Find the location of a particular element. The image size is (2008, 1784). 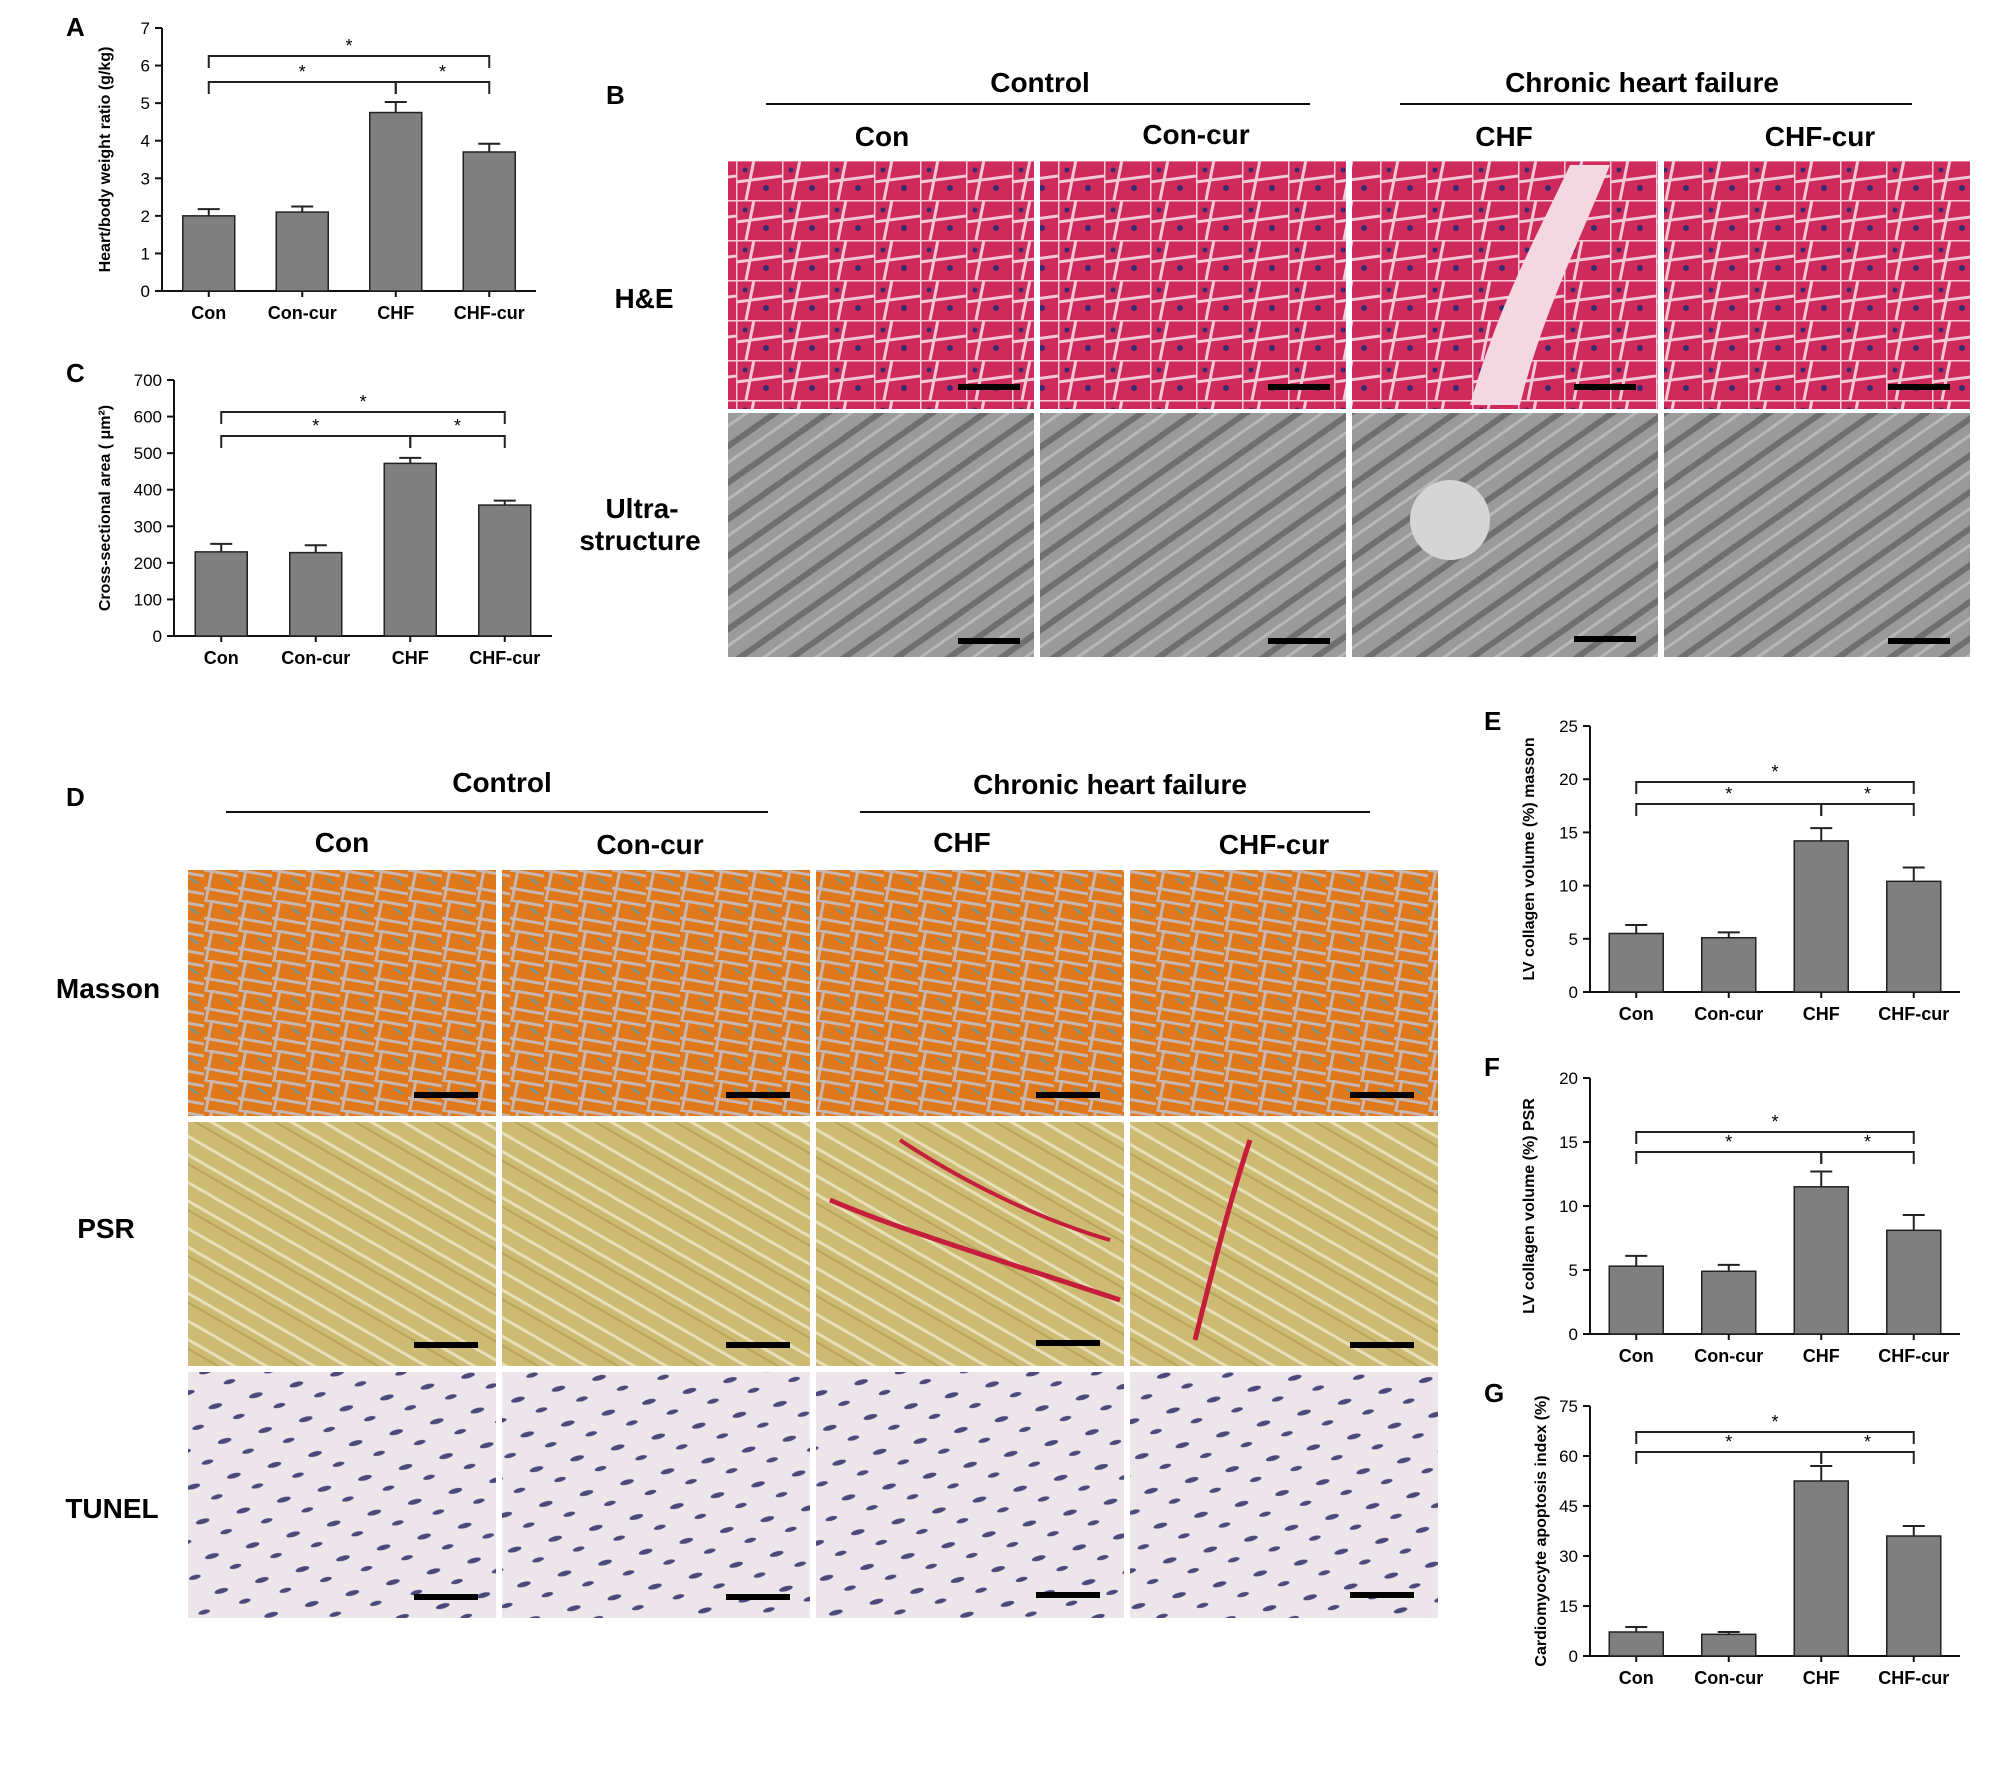

group-header-control: Control is located at coordinates (502, 782).